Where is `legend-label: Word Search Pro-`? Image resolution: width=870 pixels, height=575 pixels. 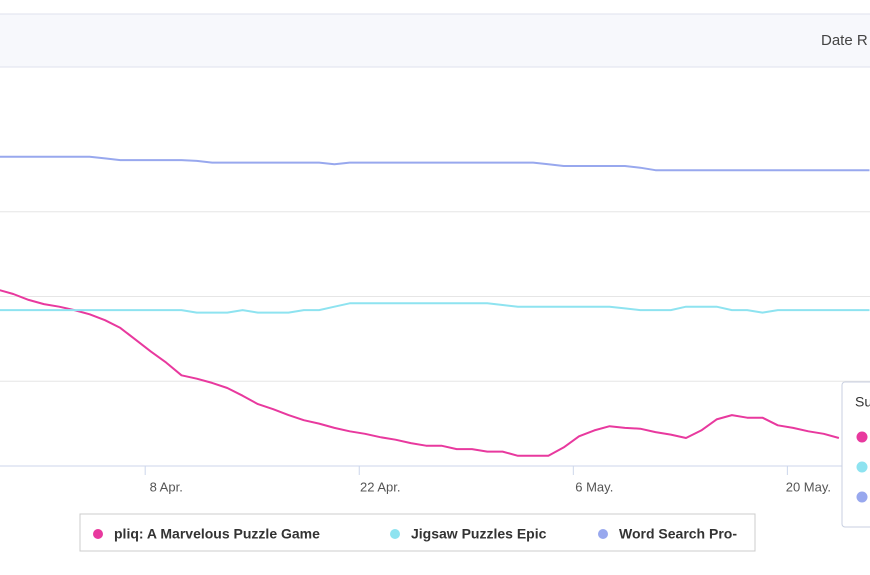 legend-label: Word Search Pro- is located at coordinates (678, 534).